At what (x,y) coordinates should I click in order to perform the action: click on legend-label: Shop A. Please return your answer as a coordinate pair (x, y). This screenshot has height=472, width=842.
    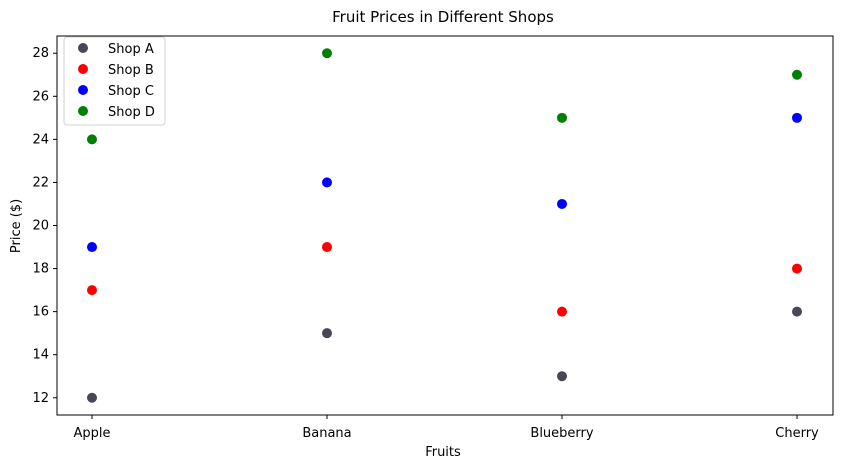
    Looking at the image, I should click on (131, 49).